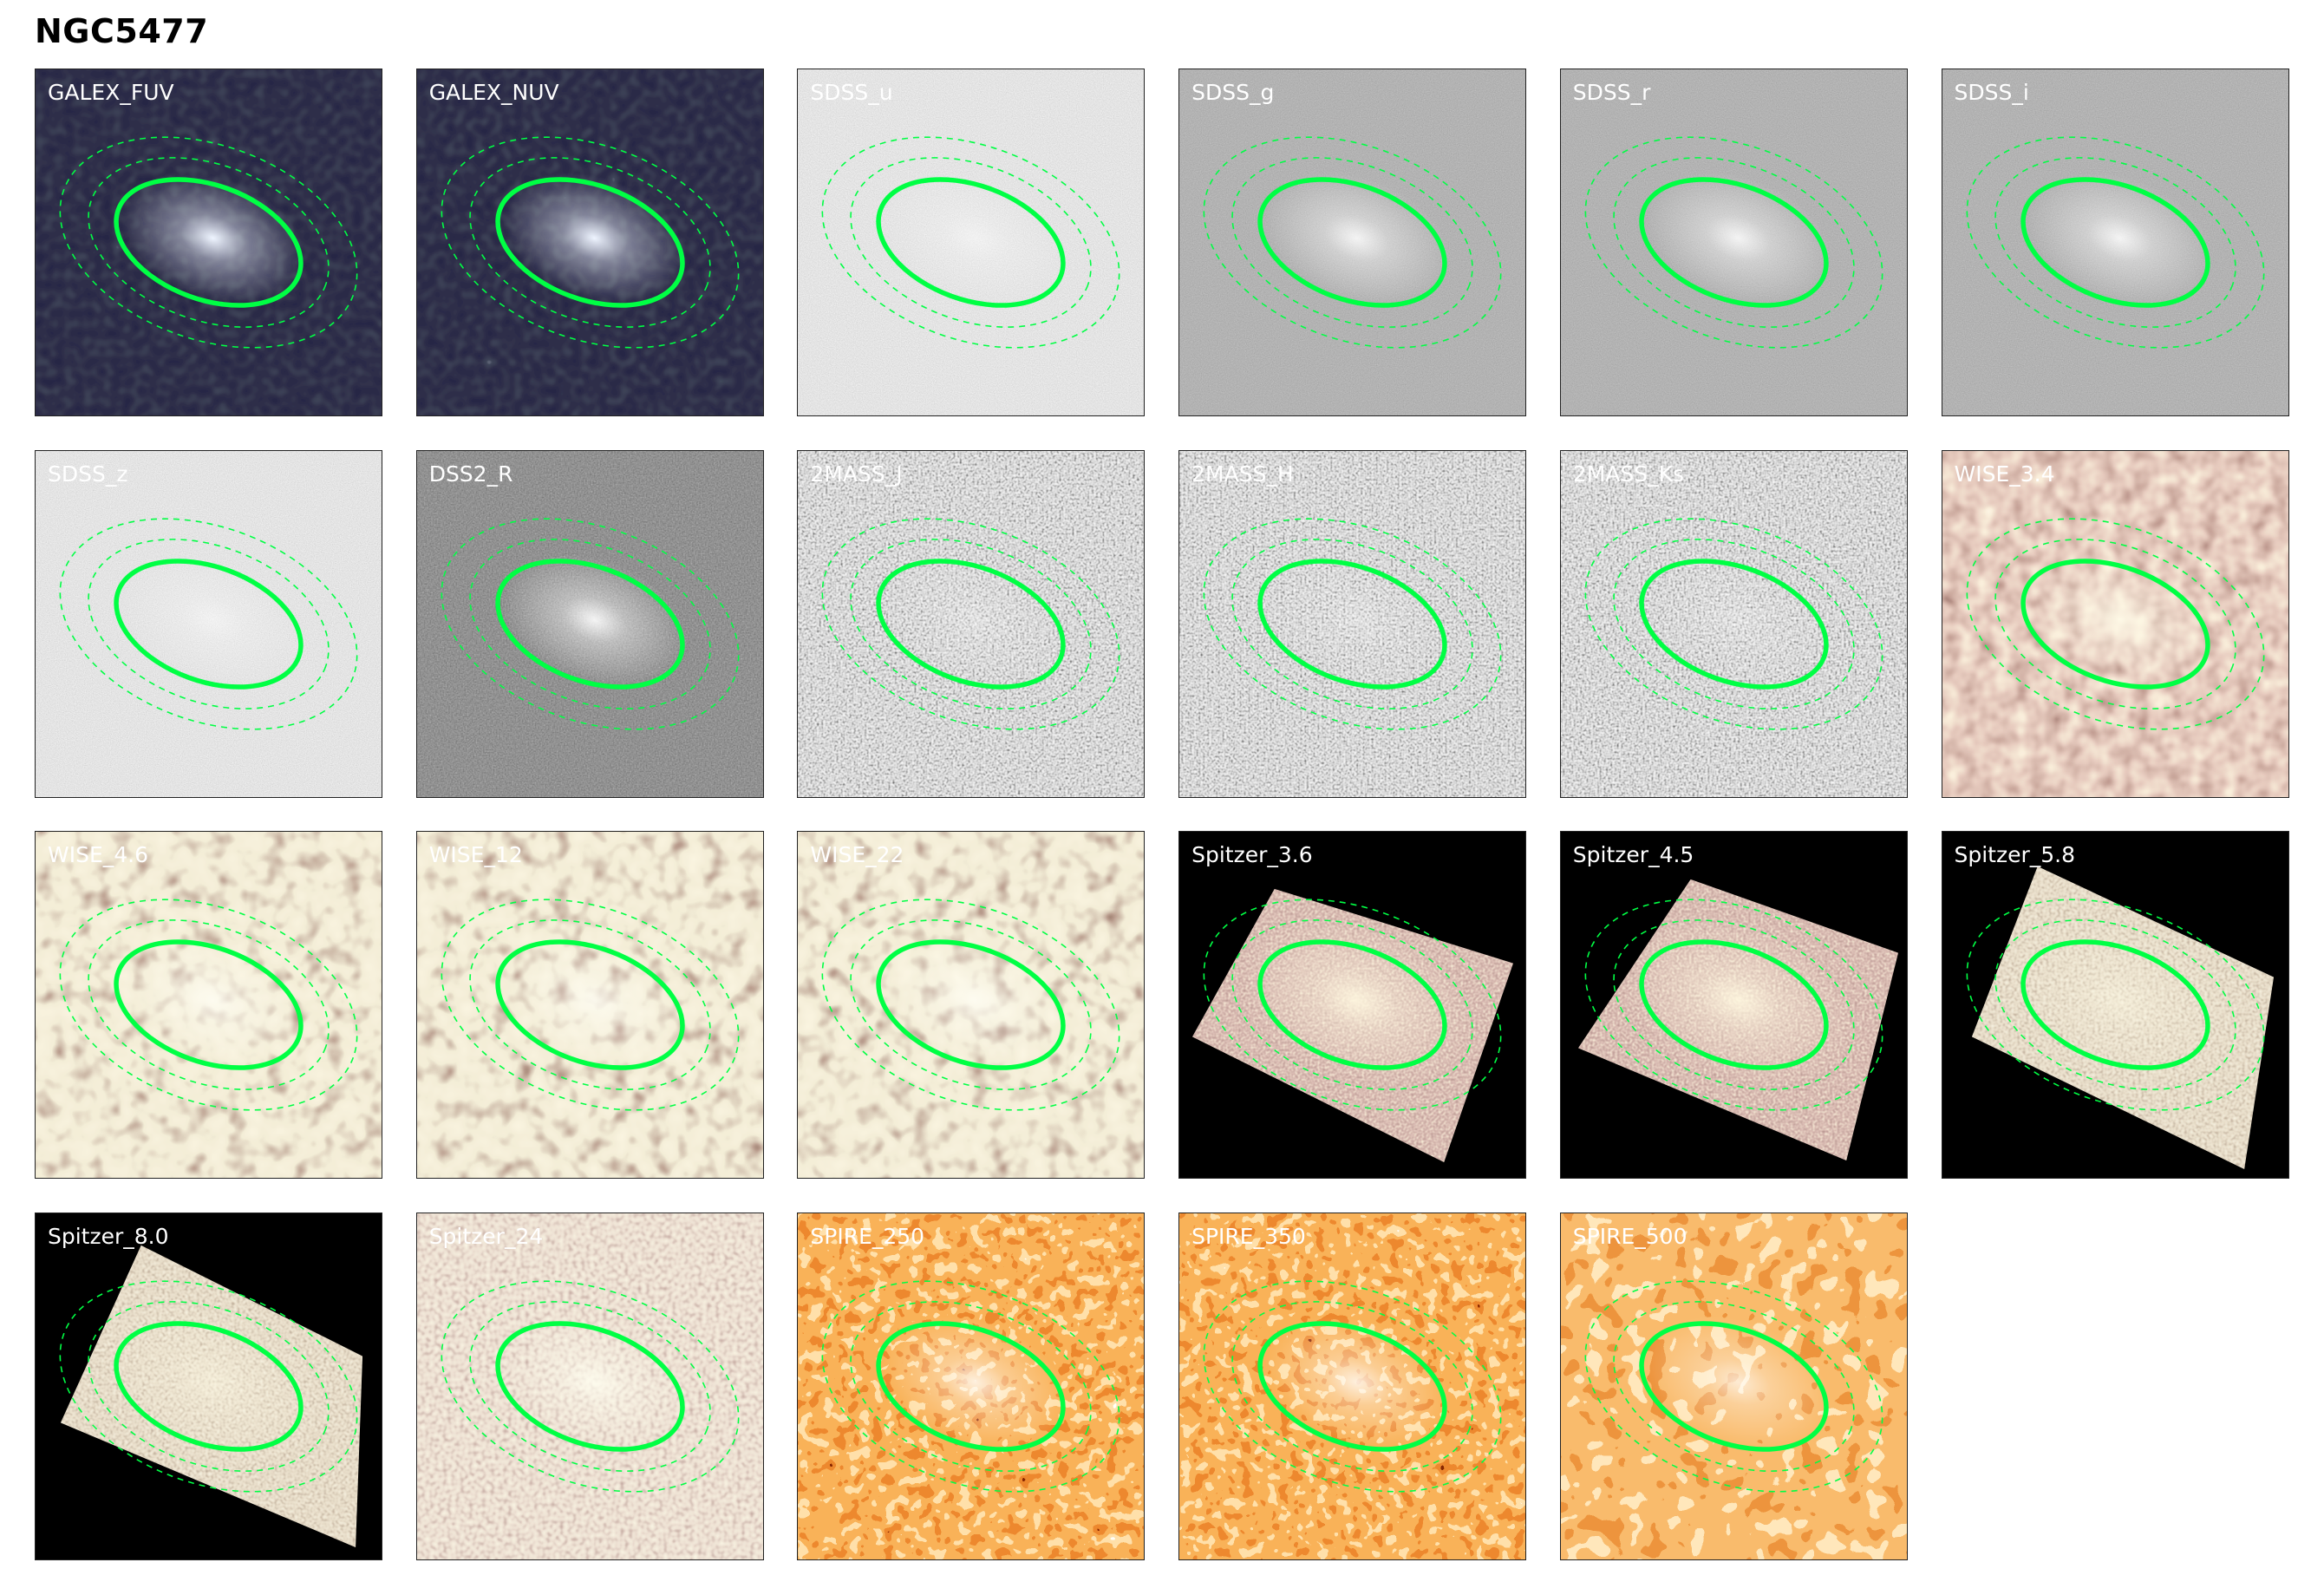  What do you see at coordinates (1633, 854) in the screenshot?
I see `band-label: Spitzer_4.5` at bounding box center [1633, 854].